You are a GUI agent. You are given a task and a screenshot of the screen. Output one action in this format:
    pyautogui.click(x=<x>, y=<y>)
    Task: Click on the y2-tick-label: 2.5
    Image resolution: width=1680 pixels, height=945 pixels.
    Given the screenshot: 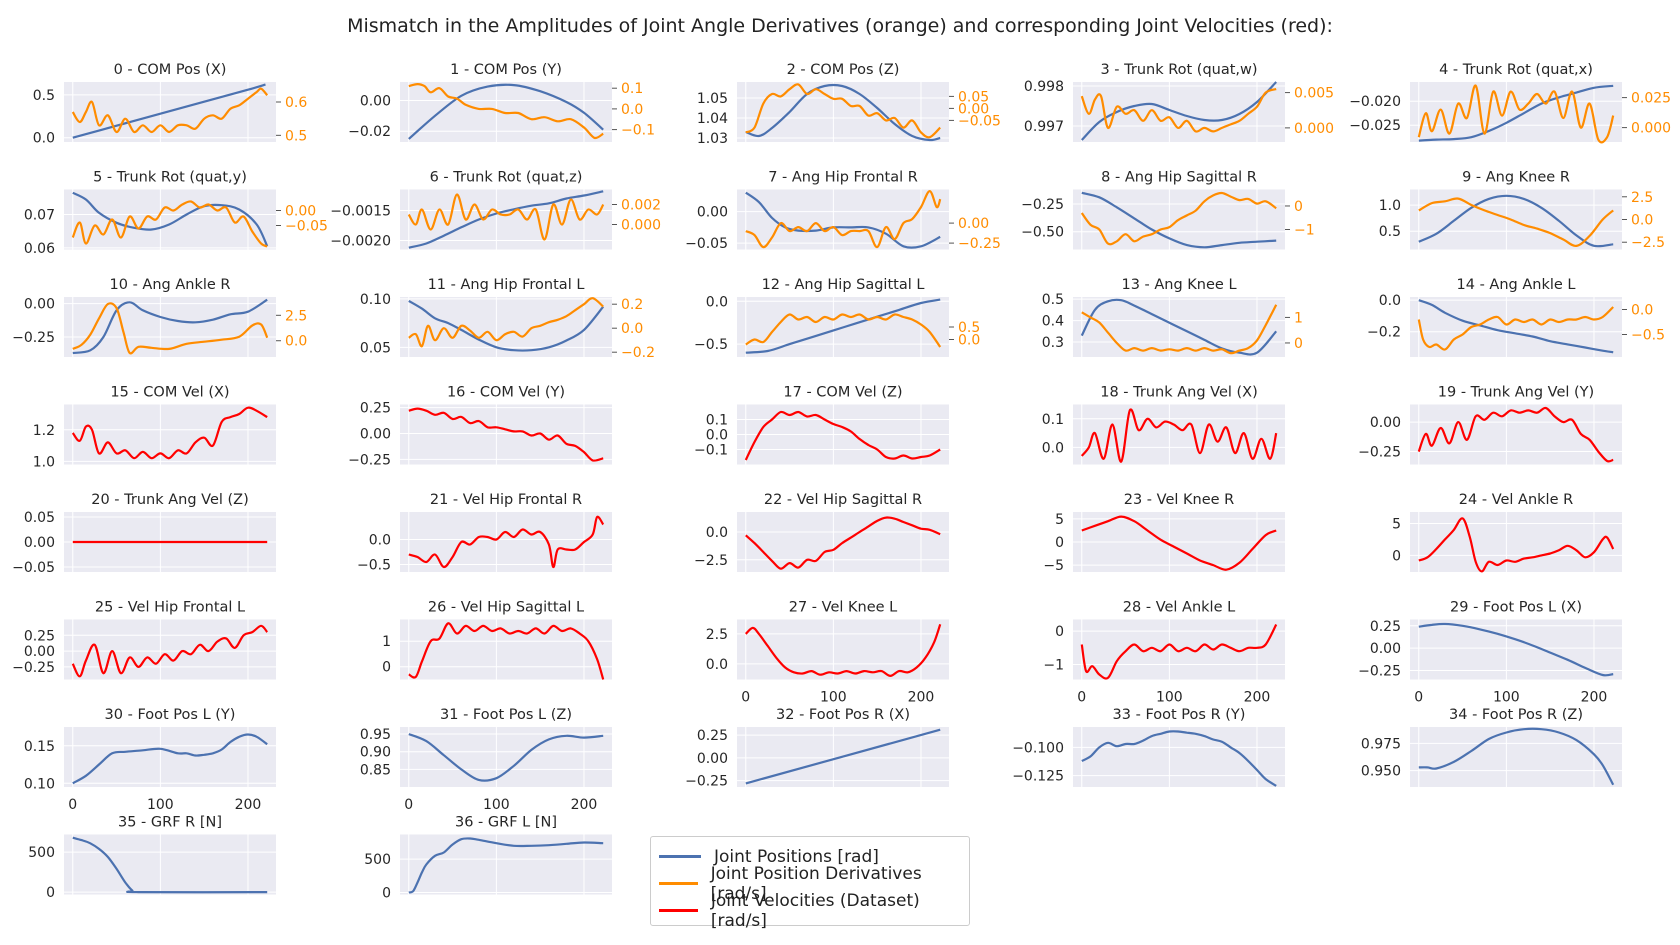 What is the action you would take?
    pyautogui.click(x=1642, y=198)
    